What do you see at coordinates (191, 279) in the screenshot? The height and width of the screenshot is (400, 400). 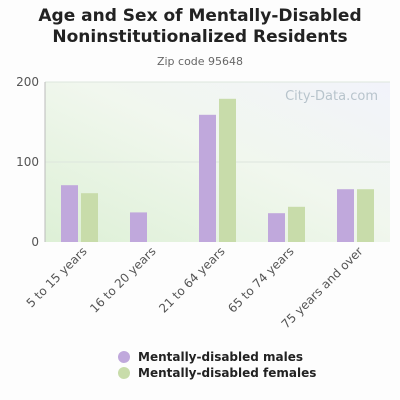 I see `x-tick-label: 21 to 64 years` at bounding box center [191, 279].